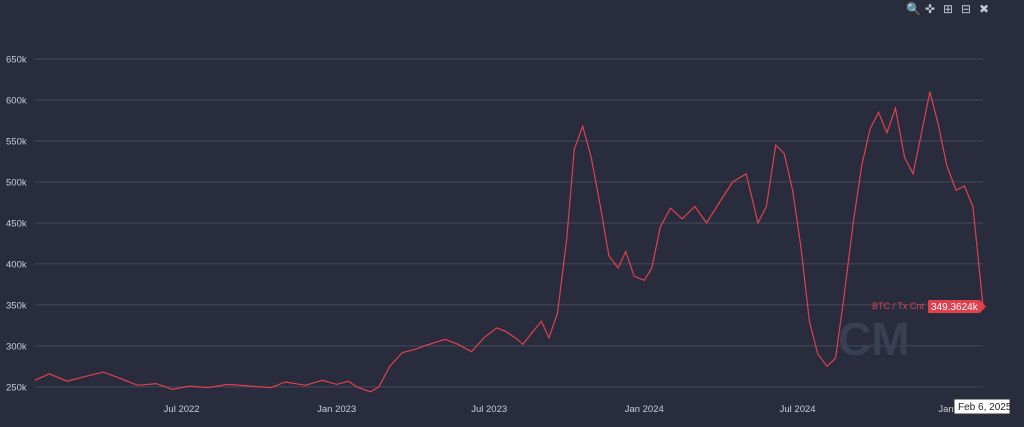 Image resolution: width=1024 pixels, height=427 pixels. I want to click on minus-box-icon: ⊟, so click(966, 9).